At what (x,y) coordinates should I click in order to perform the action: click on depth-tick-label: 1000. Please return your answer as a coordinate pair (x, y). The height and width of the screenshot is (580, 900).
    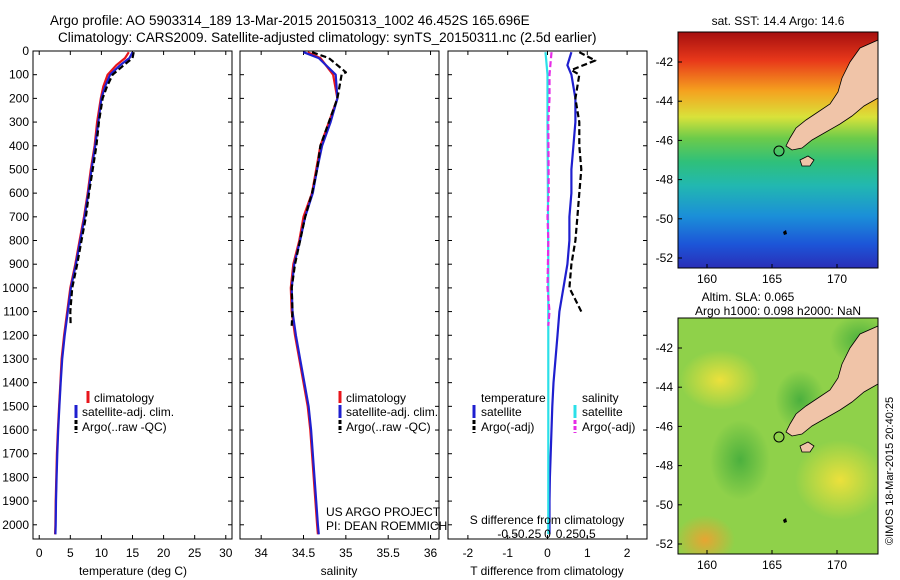
    Looking at the image, I should click on (15, 288).